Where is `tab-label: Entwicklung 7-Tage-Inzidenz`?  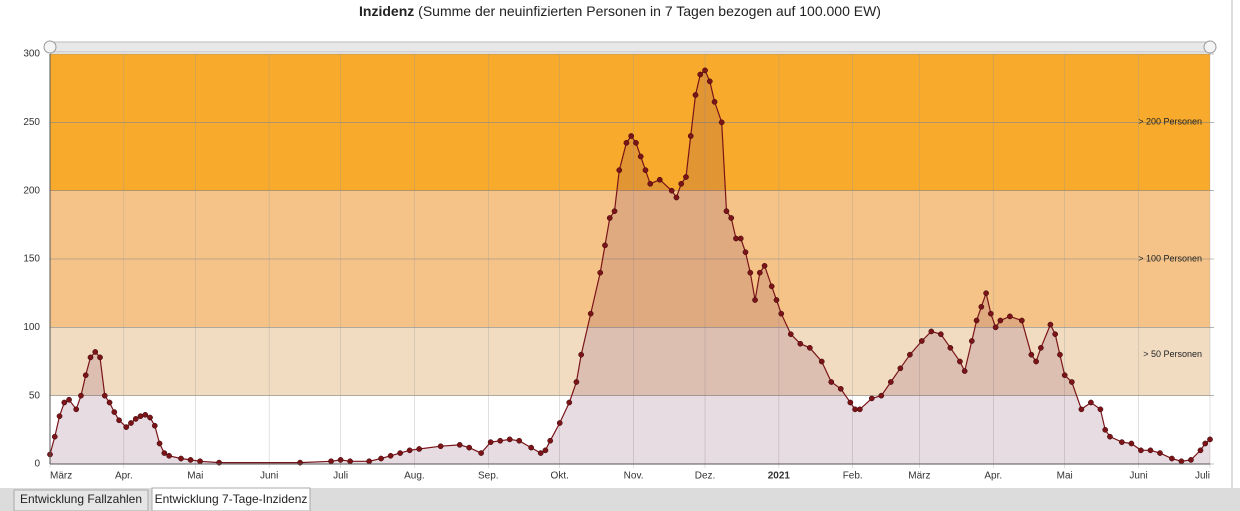
tab-label: Entwicklung 7-Tage-Inzidenz is located at coordinates (231, 499).